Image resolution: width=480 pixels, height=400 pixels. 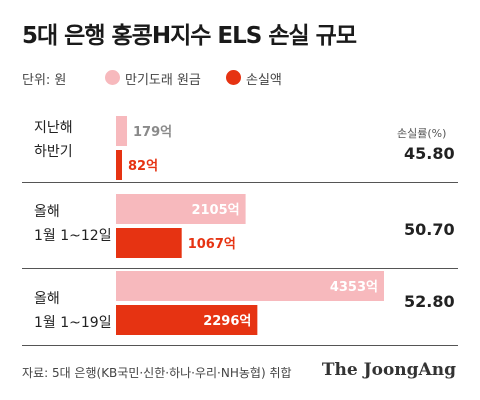 I want to click on loss-rate-header: 손실률(%), so click(x=422, y=133).